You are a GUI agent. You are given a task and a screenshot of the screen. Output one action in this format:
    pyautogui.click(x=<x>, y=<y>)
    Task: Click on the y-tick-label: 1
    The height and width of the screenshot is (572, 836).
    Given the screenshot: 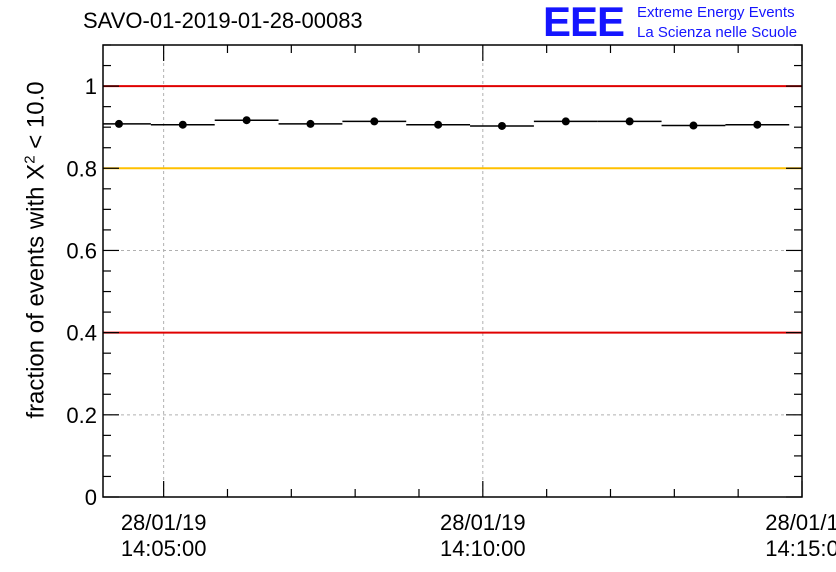 What is the action you would take?
    pyautogui.click(x=91, y=86)
    